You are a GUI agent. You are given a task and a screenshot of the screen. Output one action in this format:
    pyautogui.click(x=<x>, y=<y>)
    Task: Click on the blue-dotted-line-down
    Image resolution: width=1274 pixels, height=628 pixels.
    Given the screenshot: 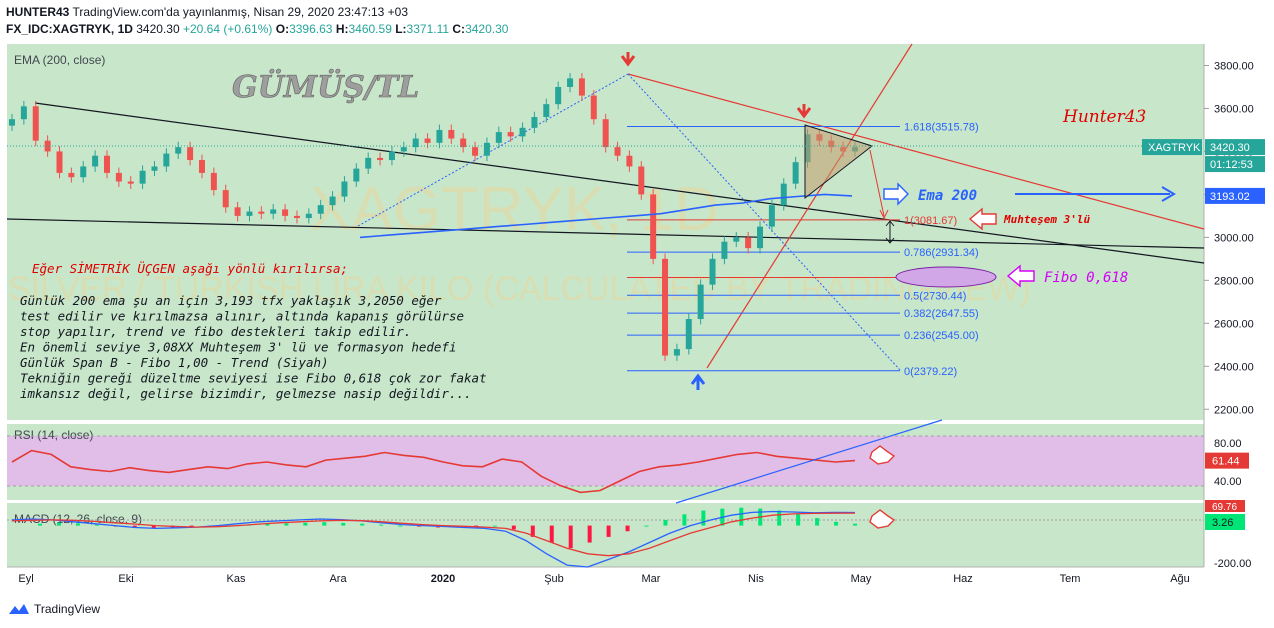 What is the action you would take?
    pyautogui.click(x=764, y=222)
    